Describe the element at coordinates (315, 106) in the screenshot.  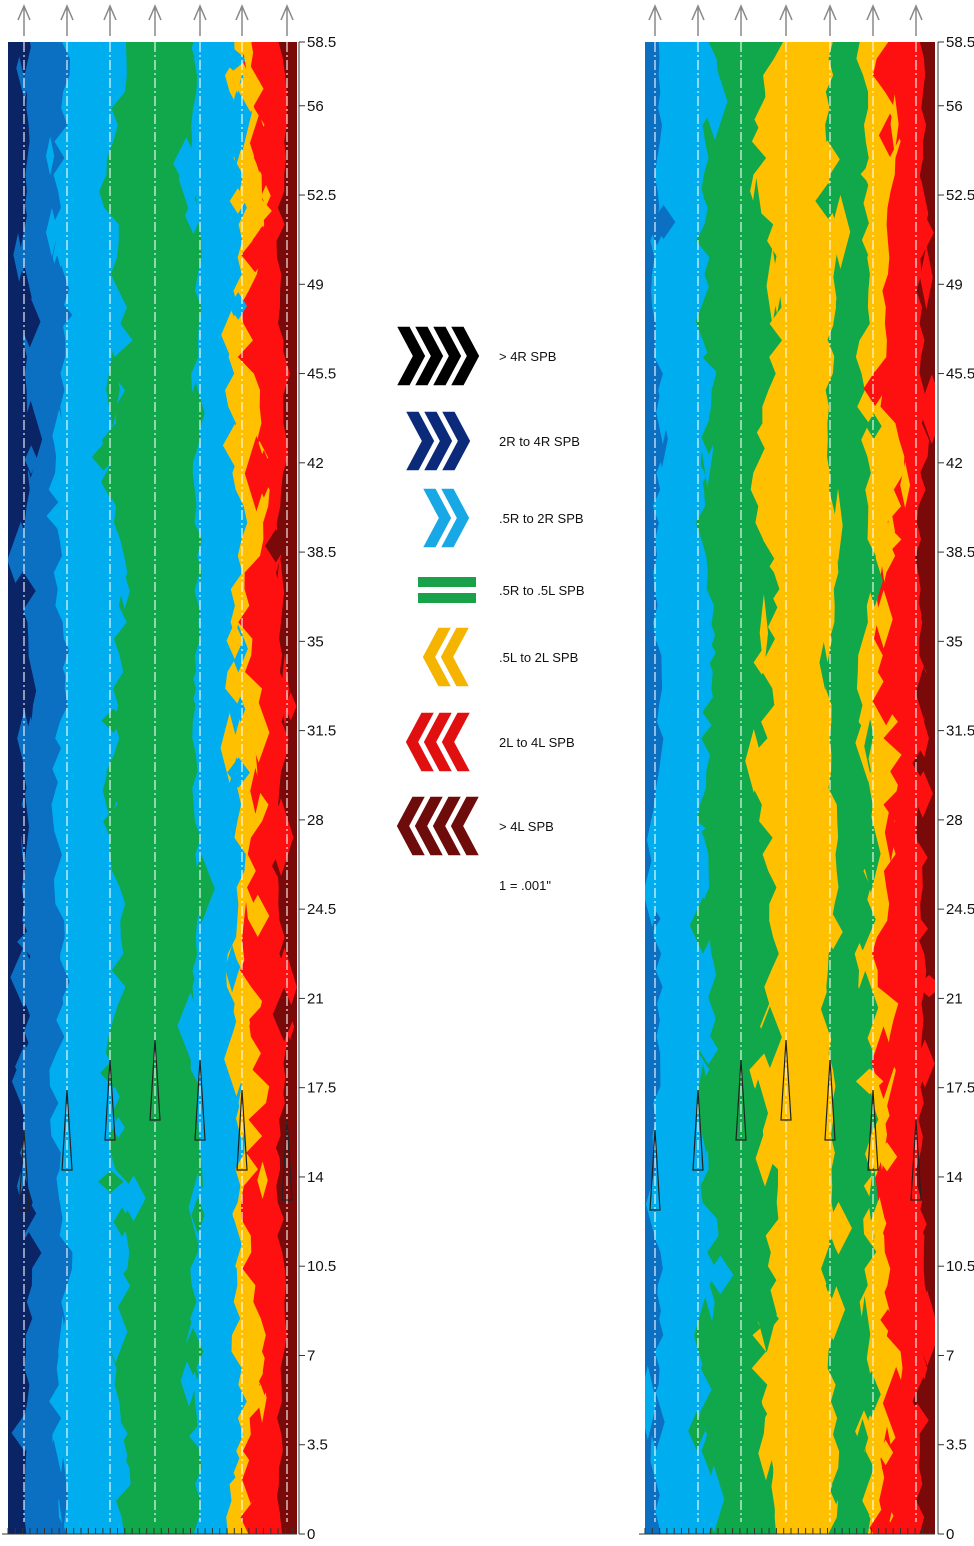
I see `y-tick-label: 56` at that location.